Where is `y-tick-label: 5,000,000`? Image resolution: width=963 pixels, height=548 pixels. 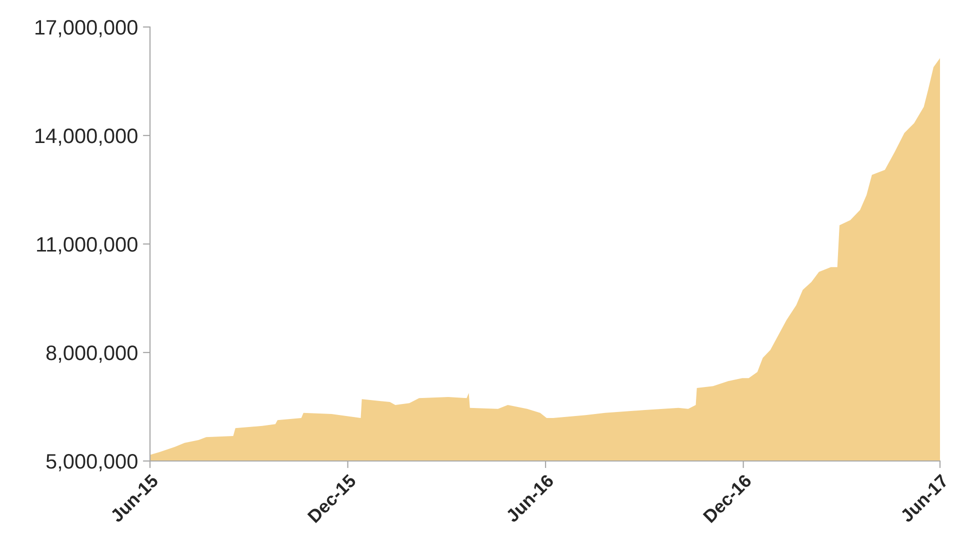
y-tick-label: 5,000,000 is located at coordinates (92, 463).